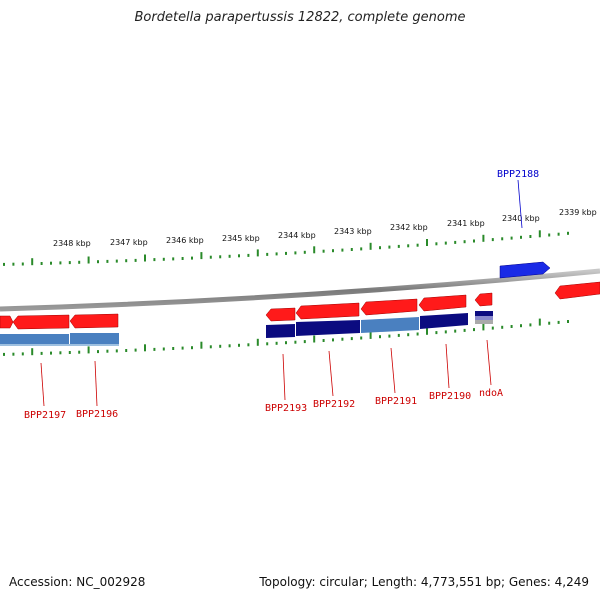 This screenshot has height=600, width=600. Describe the element at coordinates (518, 174) in the screenshot. I see `gene-label-bpp2188: BPP2188` at that location.